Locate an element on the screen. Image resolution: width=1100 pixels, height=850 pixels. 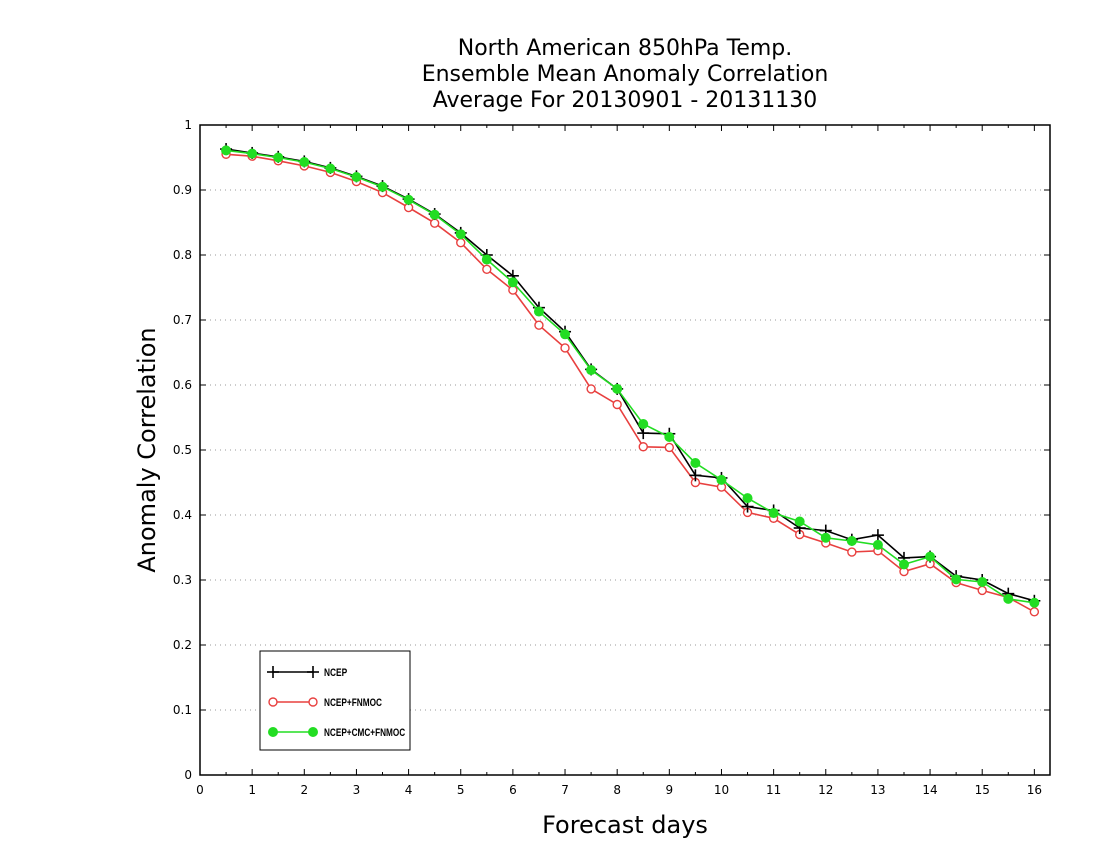
x-tick-label: 8 is located at coordinates (617, 790).